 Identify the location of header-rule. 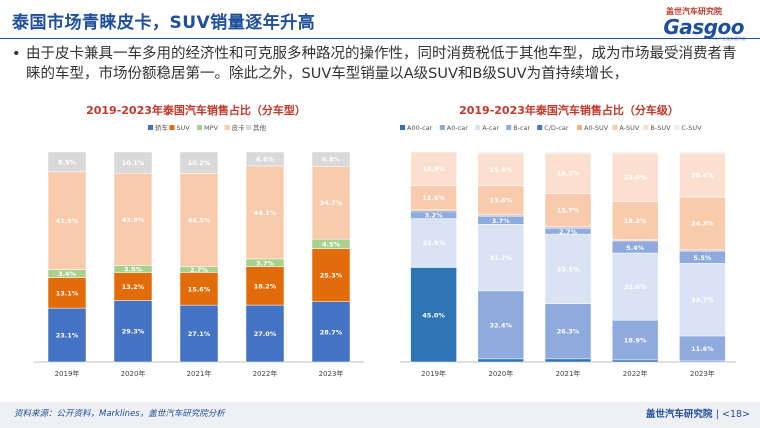
(380, 38).